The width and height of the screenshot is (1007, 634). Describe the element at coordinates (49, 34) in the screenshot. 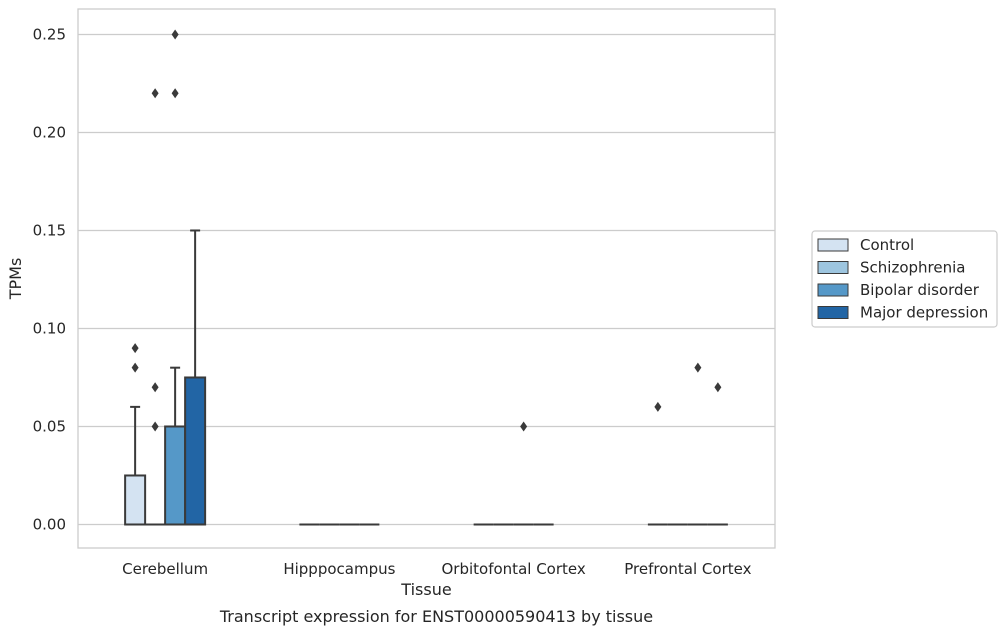

I see `y-tick-label: 0.25` at that location.